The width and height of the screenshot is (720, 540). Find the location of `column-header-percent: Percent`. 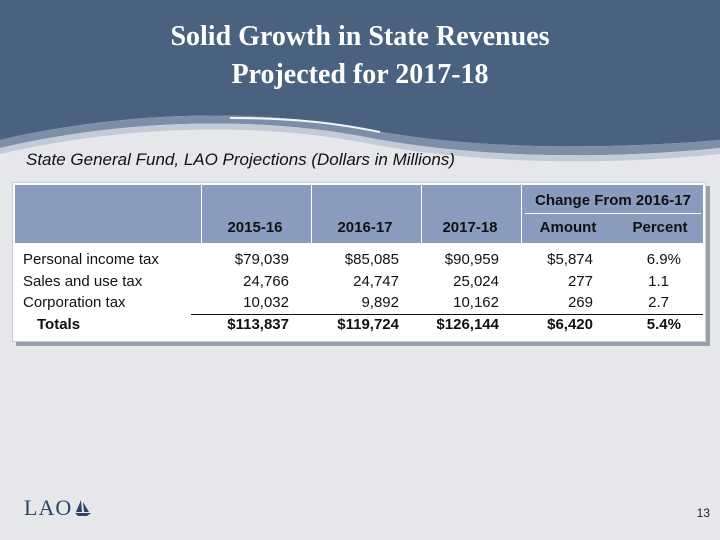

column-header-percent: Percent is located at coordinates (660, 227).